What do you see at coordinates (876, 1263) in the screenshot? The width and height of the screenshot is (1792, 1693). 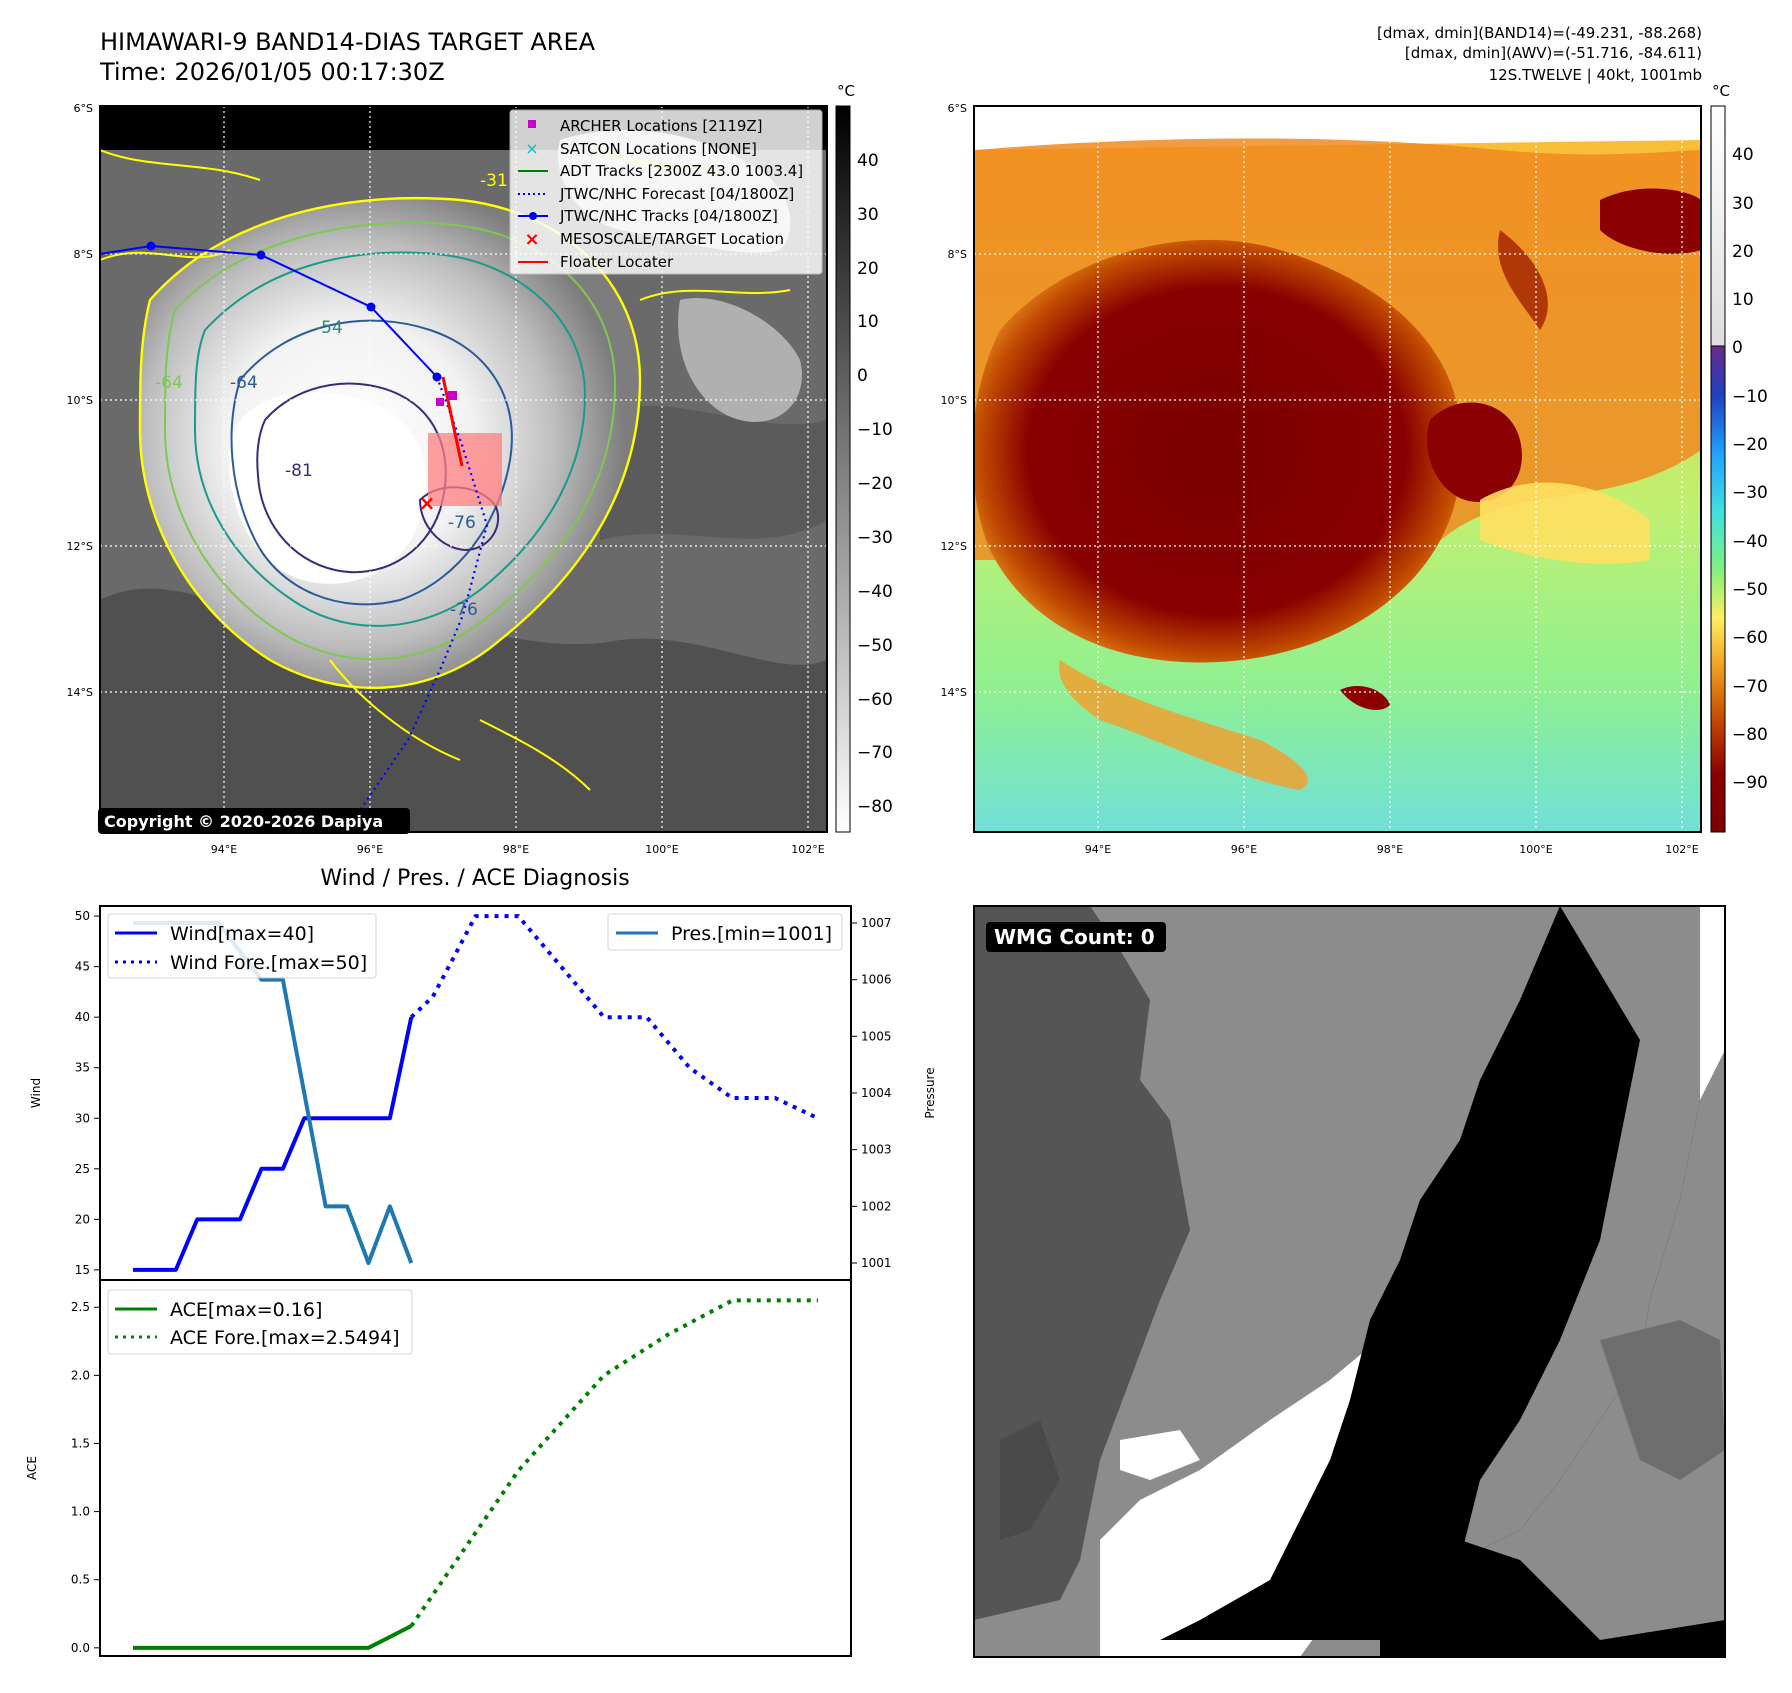 I see `pressure-ytick-label: 1001` at bounding box center [876, 1263].